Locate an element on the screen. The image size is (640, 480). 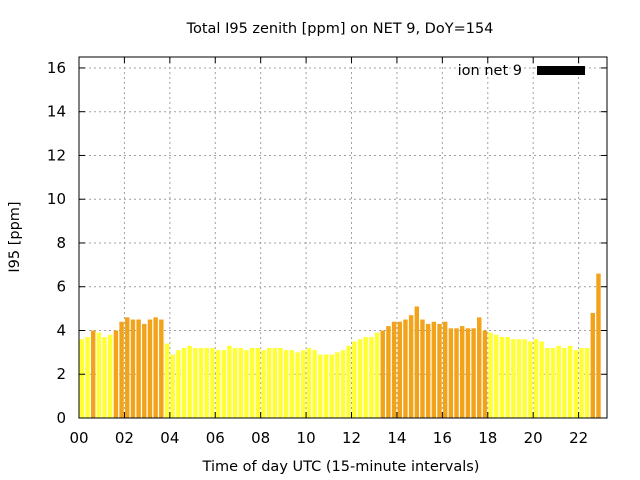
x-tick-label: 12 is located at coordinates (351, 438).